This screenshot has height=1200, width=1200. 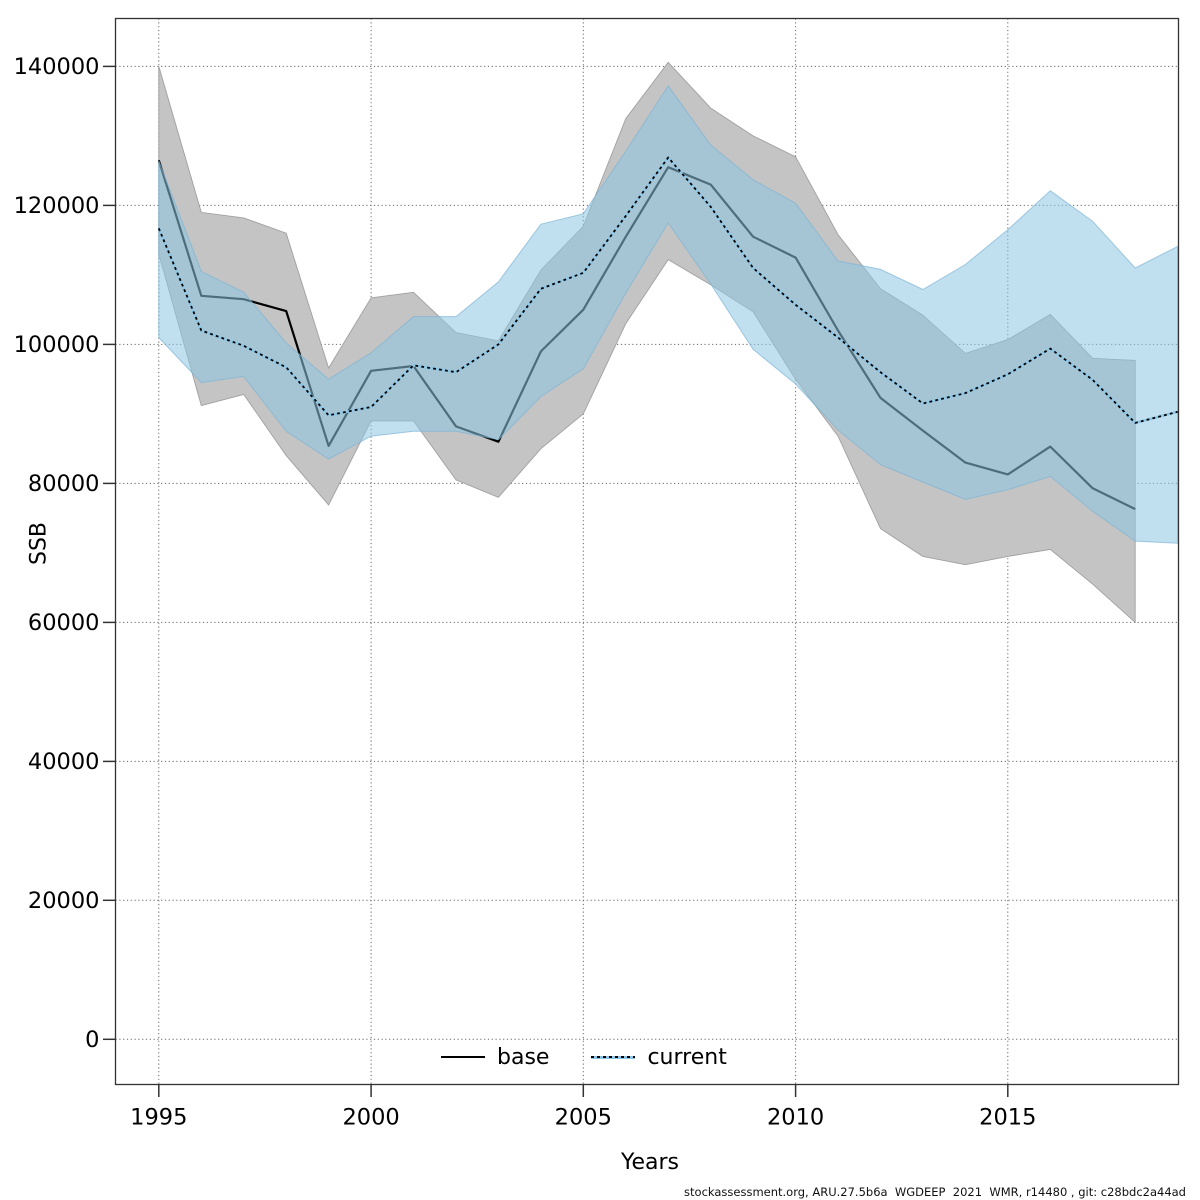 I want to click on x-tick-label: 1995, so click(x=158, y=1118).